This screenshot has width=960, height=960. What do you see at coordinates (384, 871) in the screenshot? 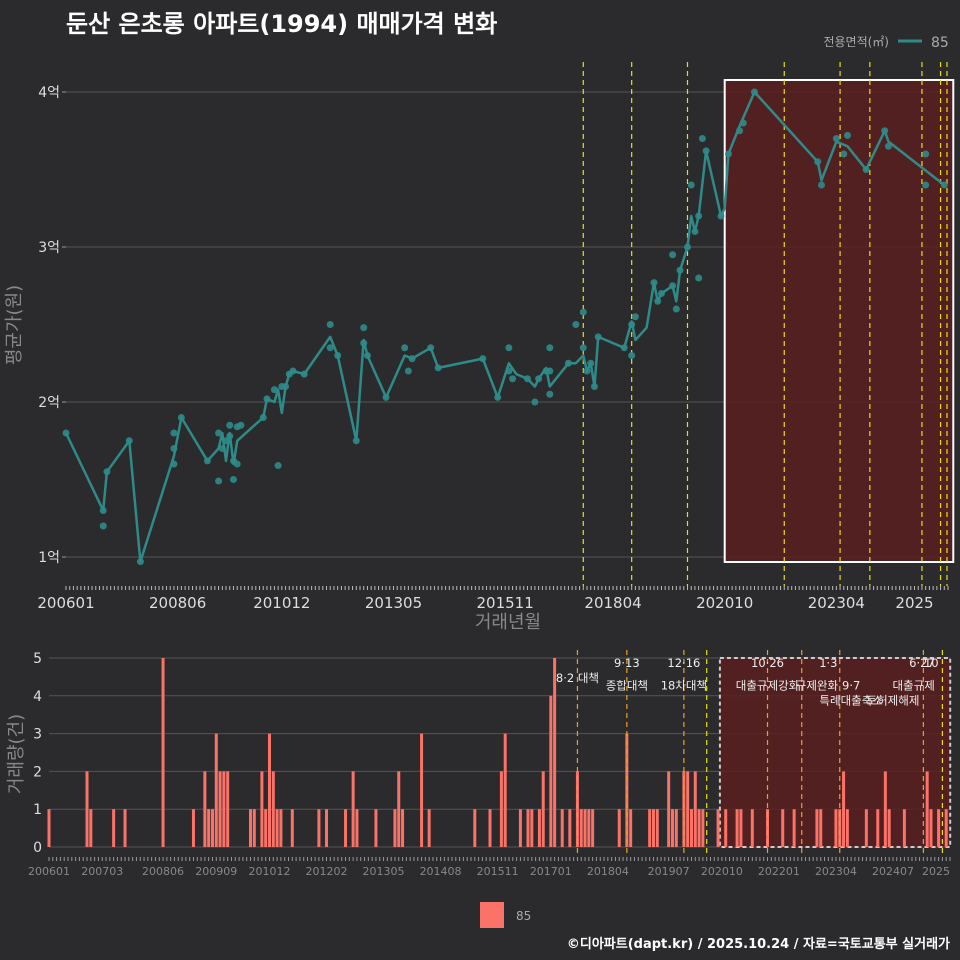
I see `x-tick-label-volume: 201305` at bounding box center [384, 871].